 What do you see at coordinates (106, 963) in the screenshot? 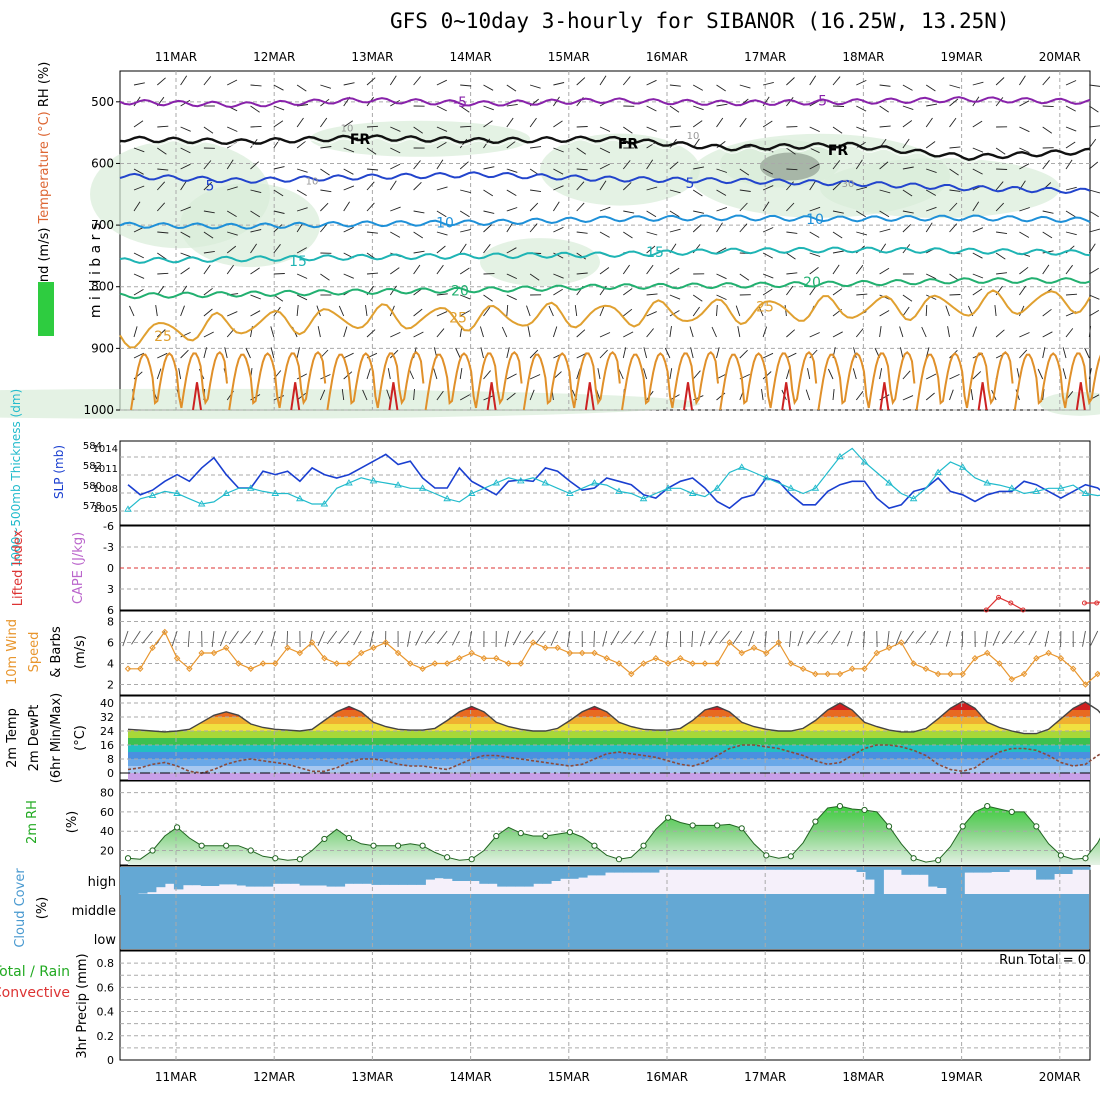
I see `precip-tick-label: 0.8` at bounding box center [106, 963].